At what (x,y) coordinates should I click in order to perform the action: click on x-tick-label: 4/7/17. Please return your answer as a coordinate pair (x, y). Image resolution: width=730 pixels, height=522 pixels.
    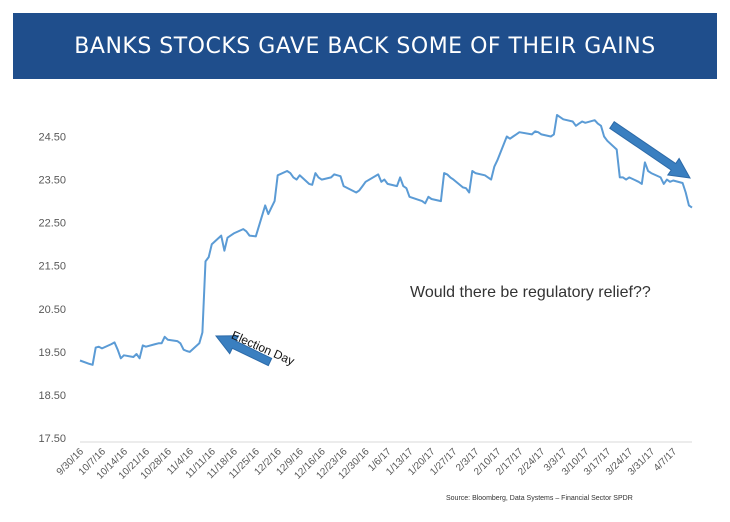
    Looking at the image, I should click on (666, 460).